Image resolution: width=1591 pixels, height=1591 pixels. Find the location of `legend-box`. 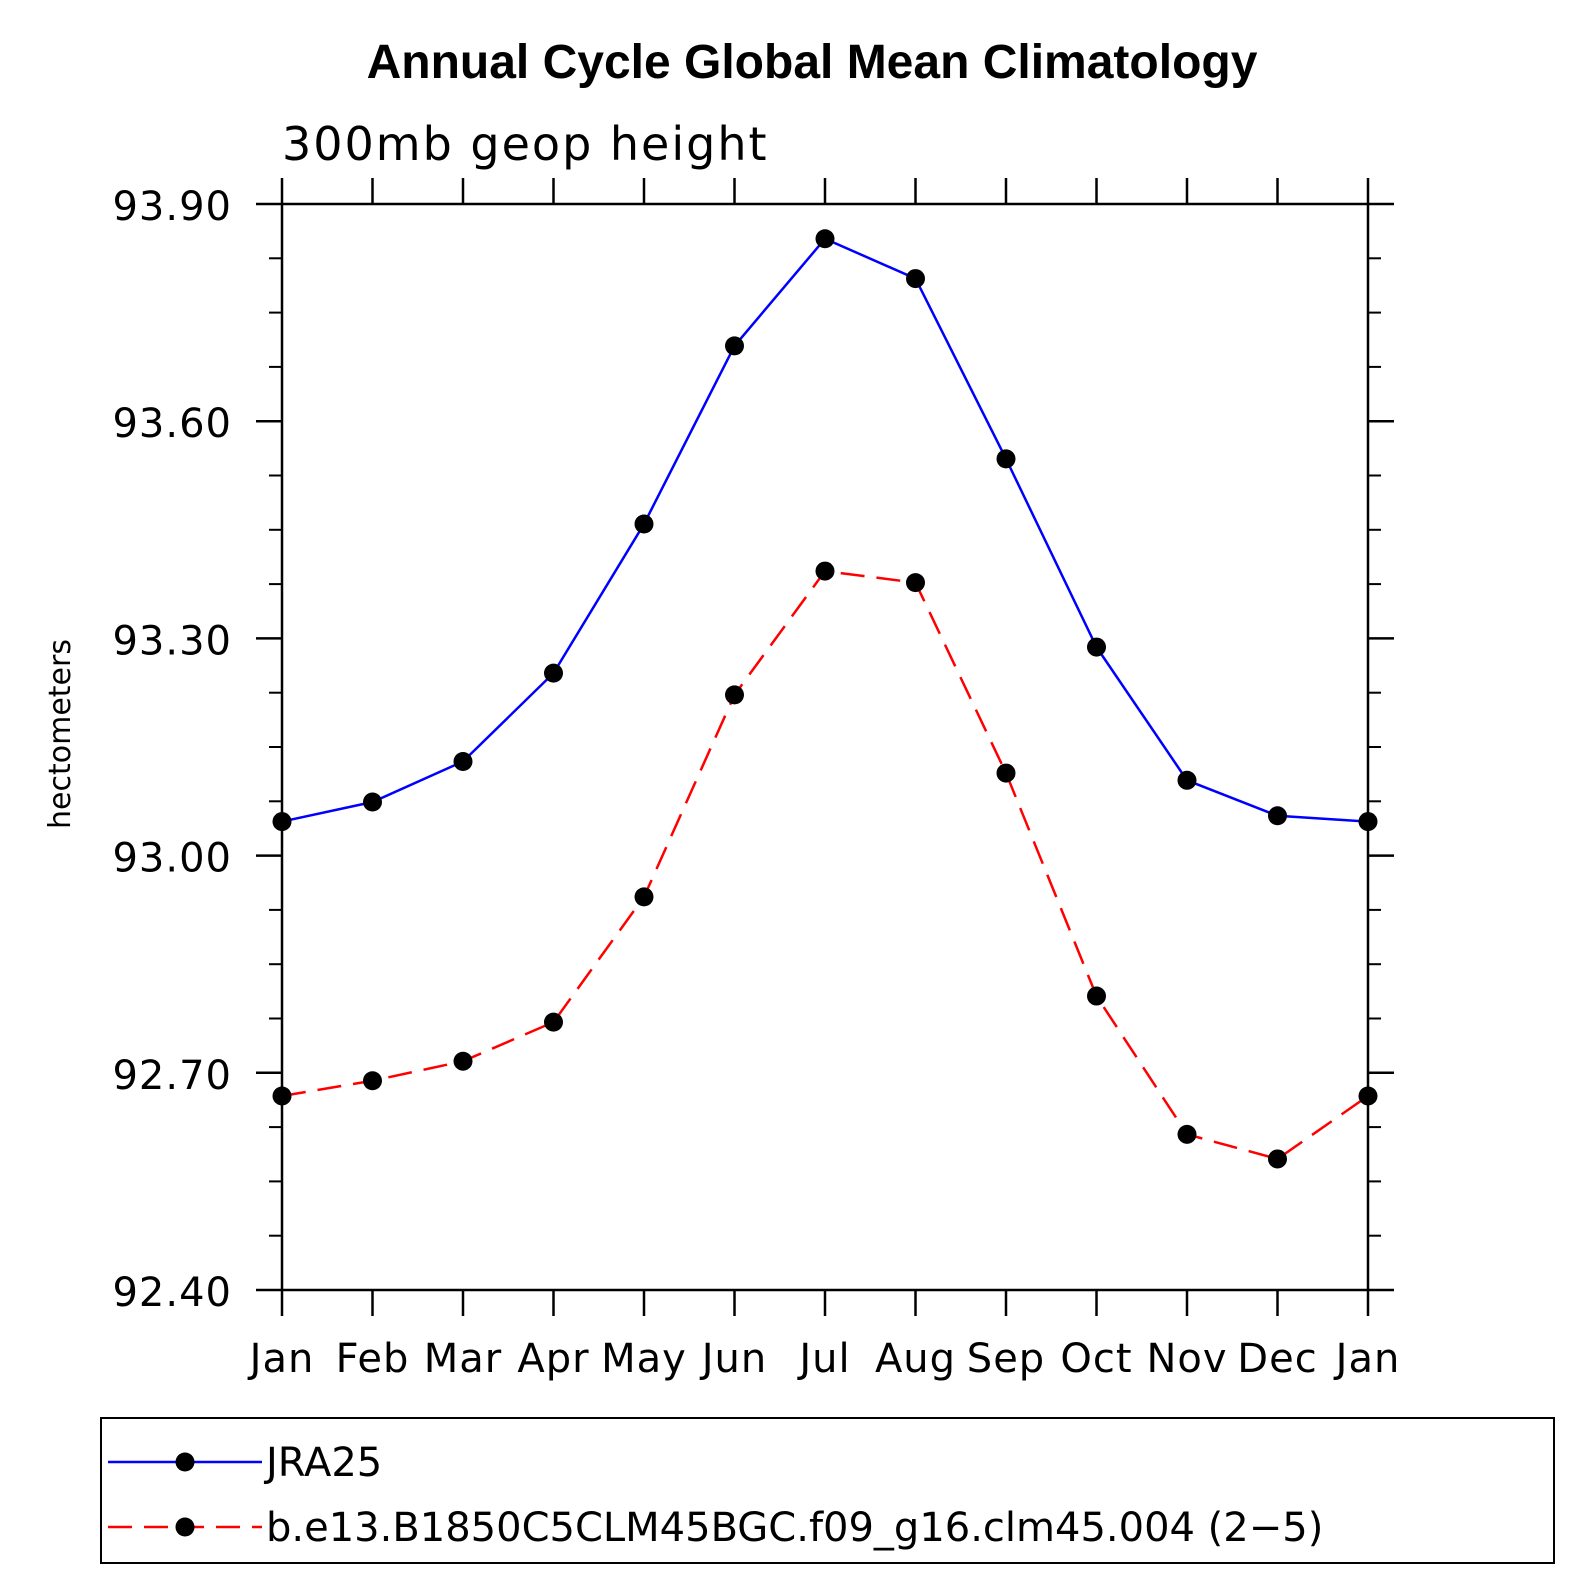

legend-box is located at coordinates (827, 1490).